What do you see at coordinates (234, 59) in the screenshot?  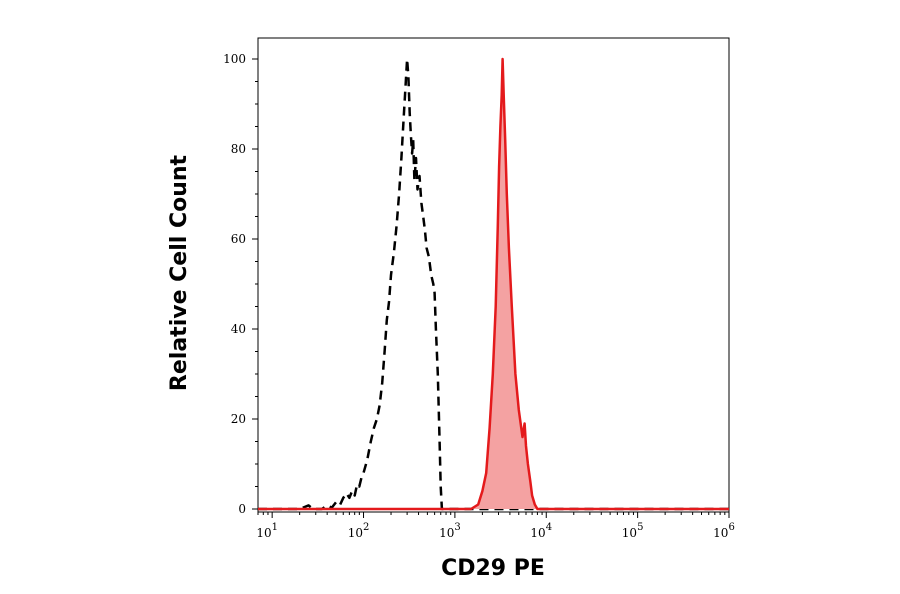 I see `y-tick-label: 100` at bounding box center [234, 59].